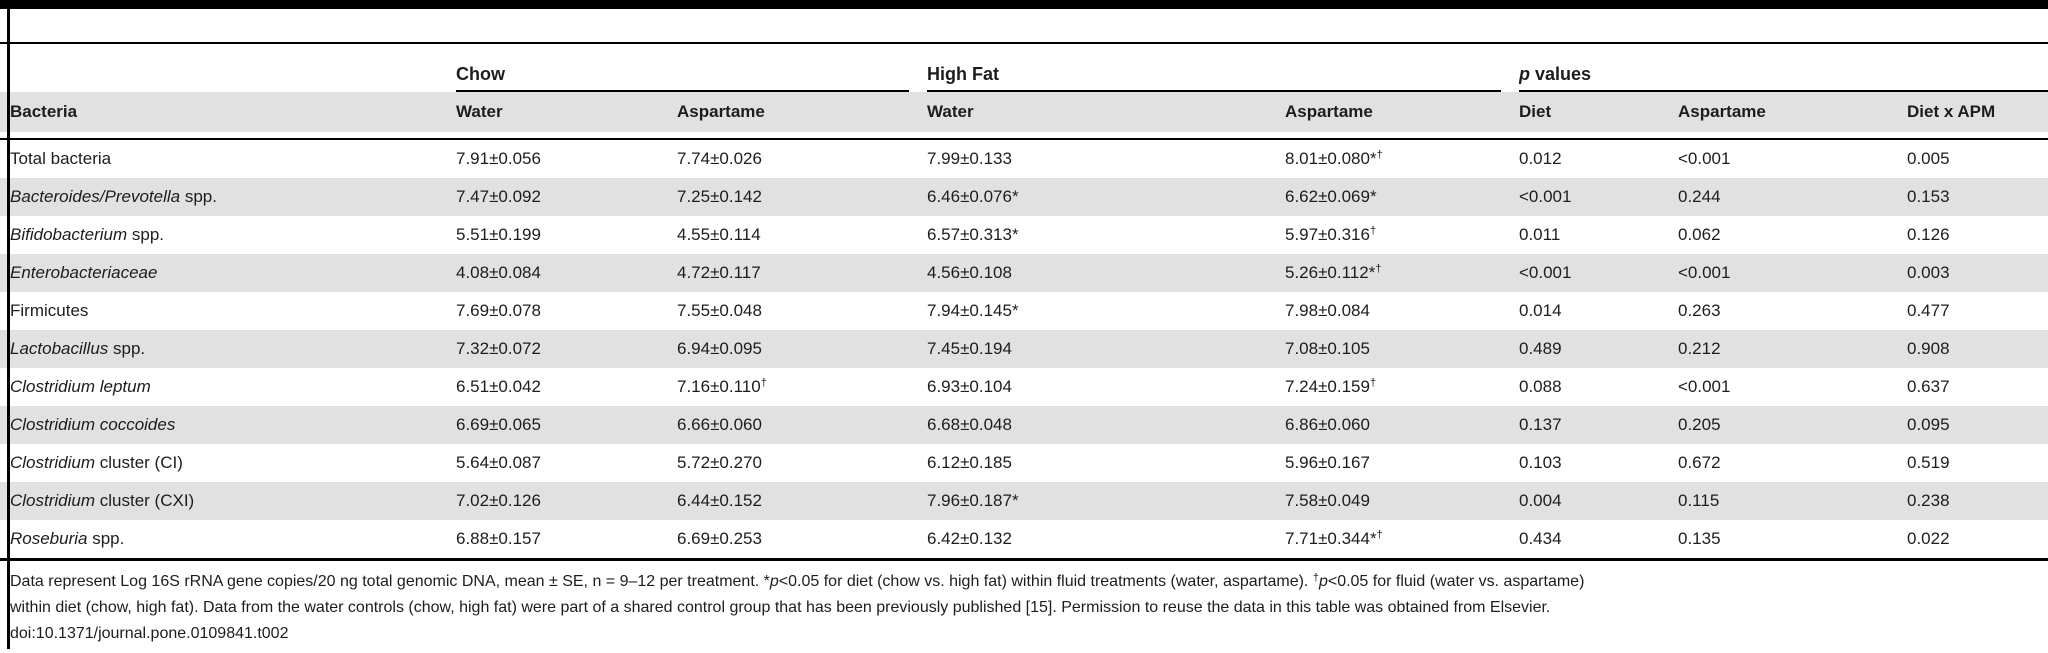 This screenshot has width=2048, height=653. I want to click on bacteria-name-cell: Clostridium coccoides, so click(228, 425).